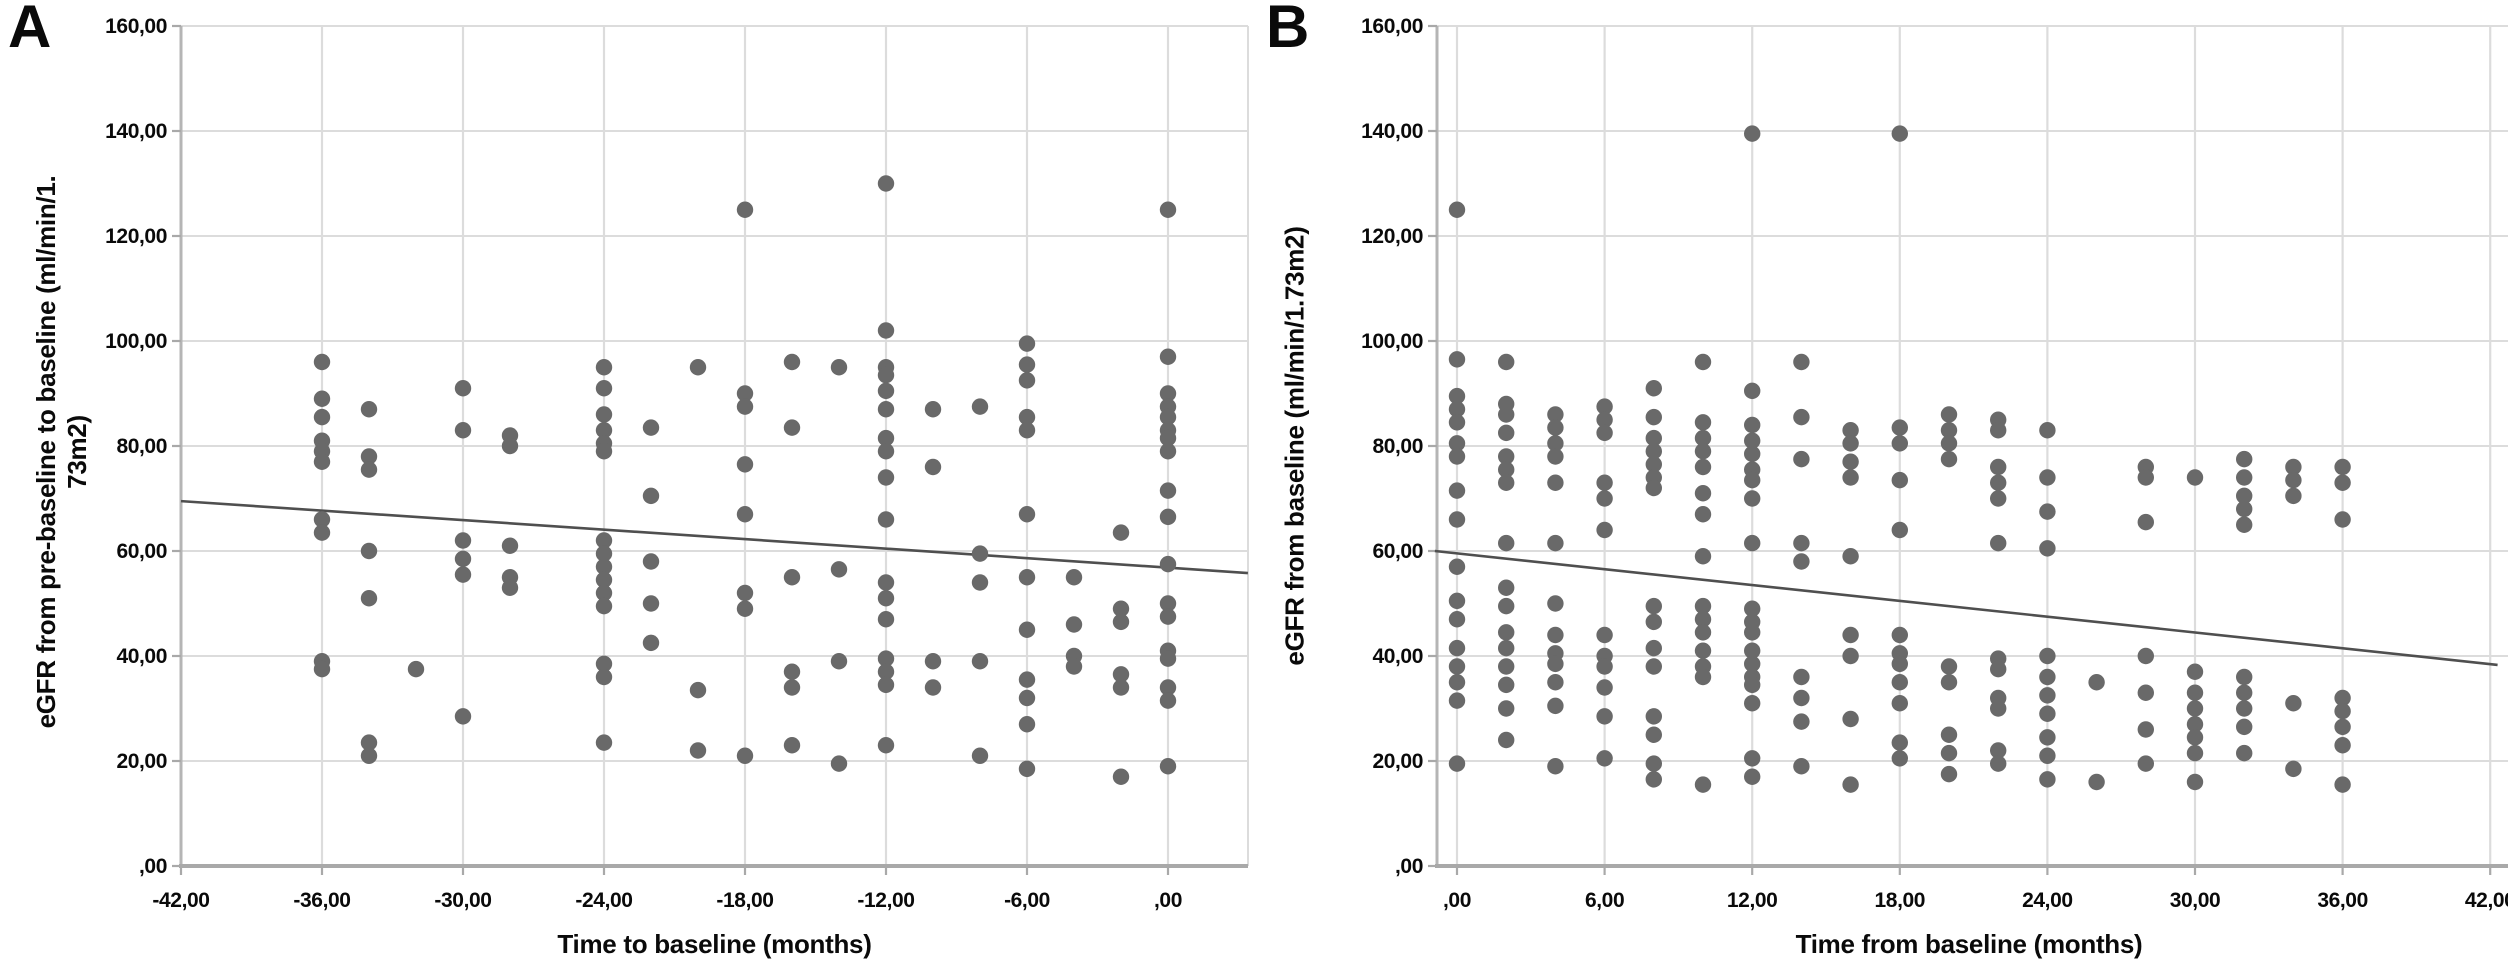 The height and width of the screenshot is (973, 2508). I want to click on panel-b-label: B, so click(1287, 30).